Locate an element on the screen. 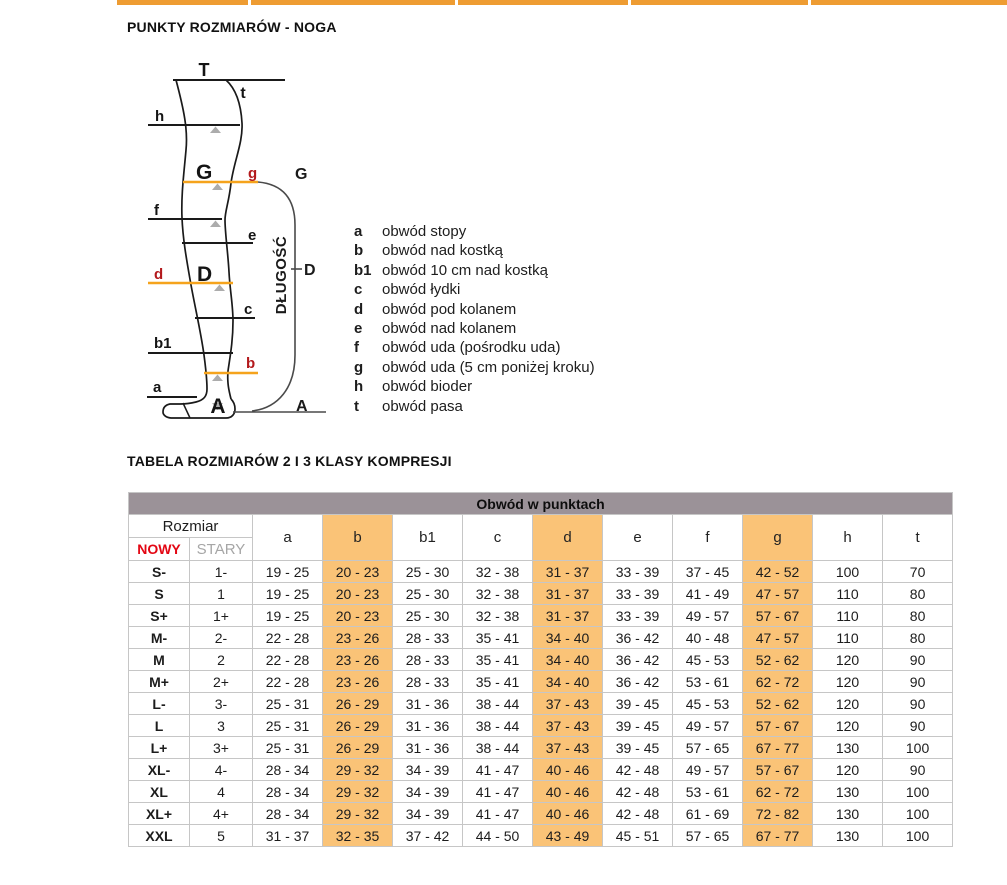  legend-item-key: t is located at coordinates (356, 406).